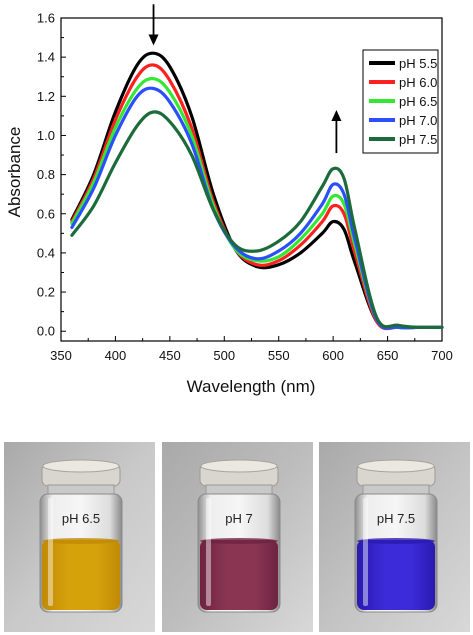 The image size is (473, 635). I want to click on y-tick-label: 1.6, so click(46, 18).